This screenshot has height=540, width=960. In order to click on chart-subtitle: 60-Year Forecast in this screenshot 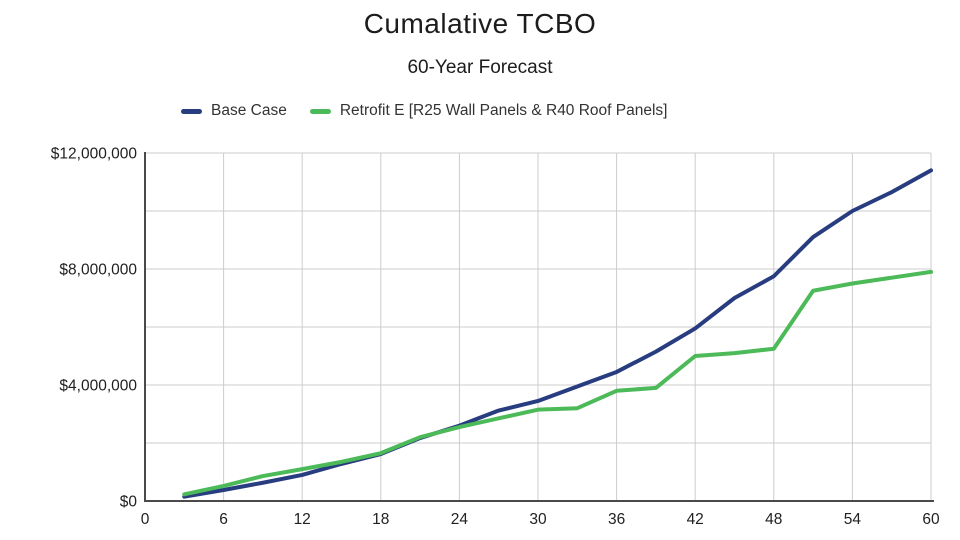, I will do `click(480, 67)`.